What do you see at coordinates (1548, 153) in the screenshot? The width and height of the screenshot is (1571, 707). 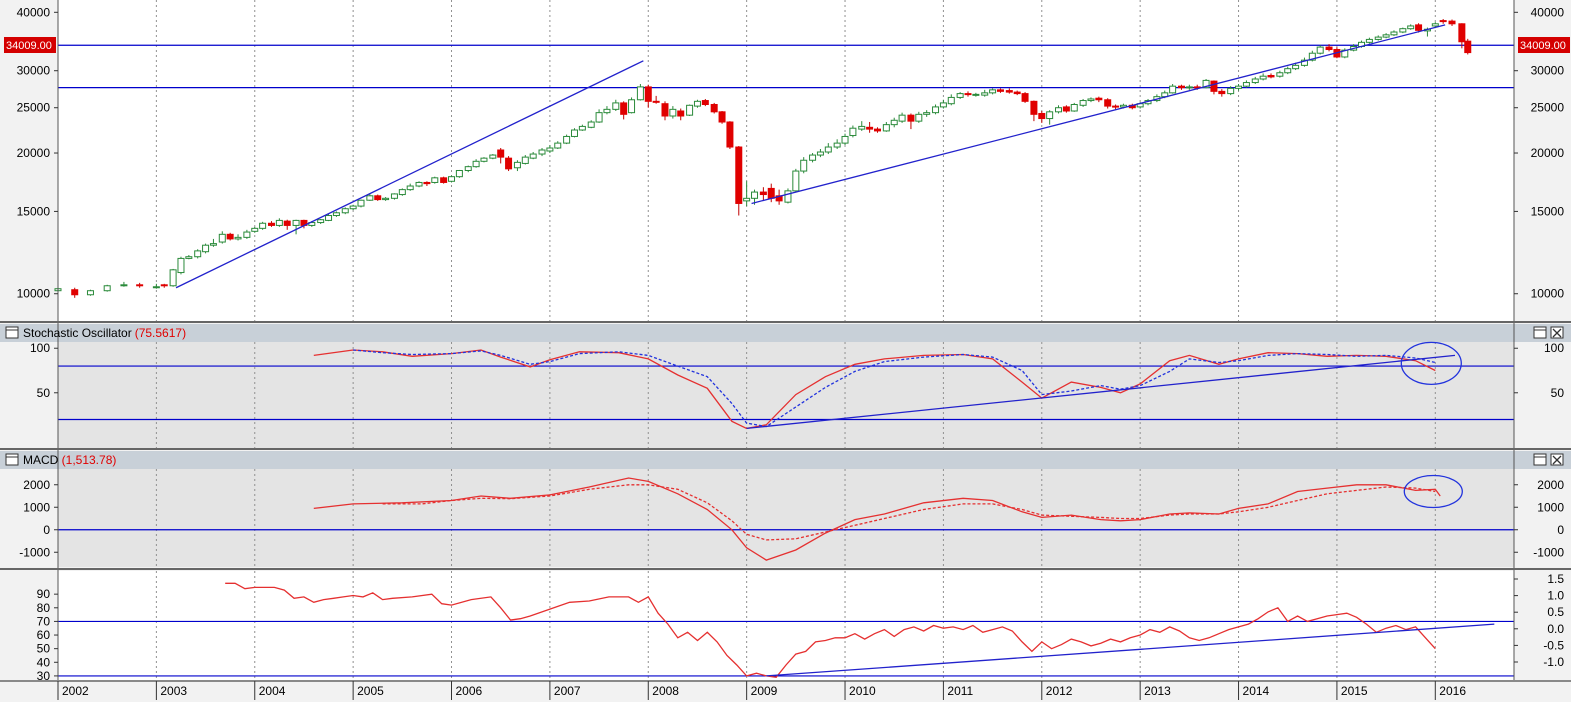 I see `price-tick-label: 20000` at bounding box center [1548, 153].